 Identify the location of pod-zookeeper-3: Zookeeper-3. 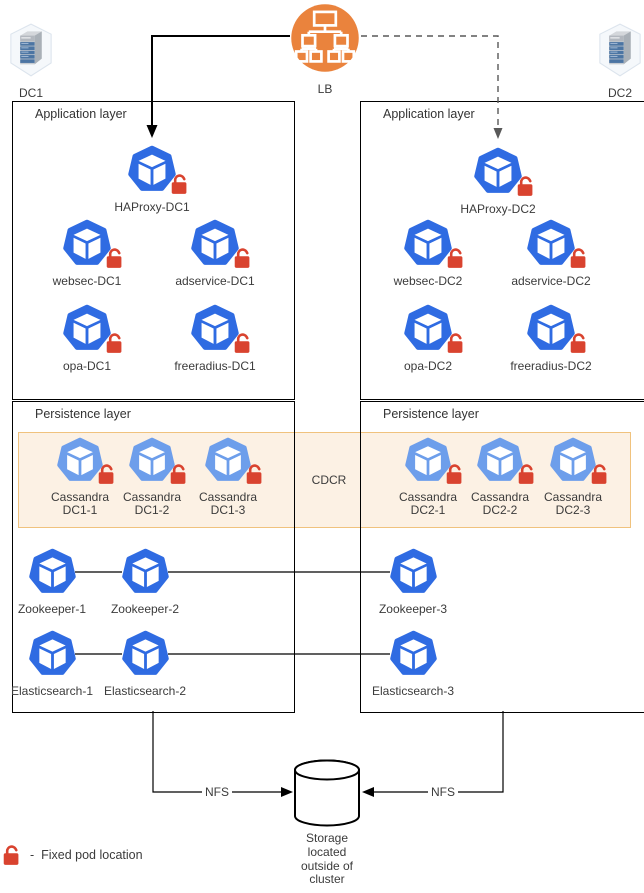
(413, 582).